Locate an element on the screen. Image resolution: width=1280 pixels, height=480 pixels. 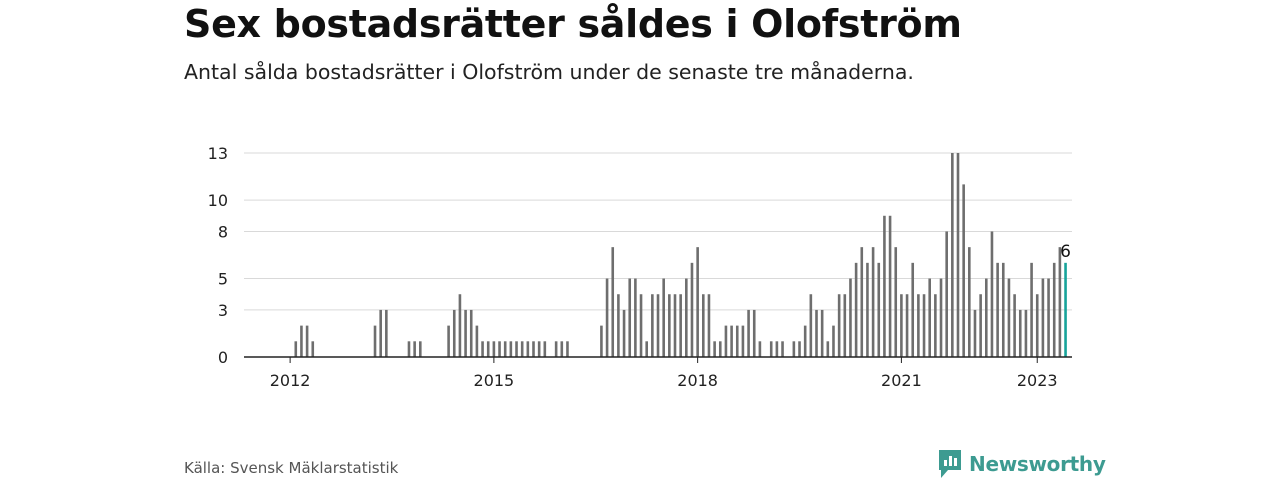
newsworthy-logo-icon is located at coordinates (950, 464).